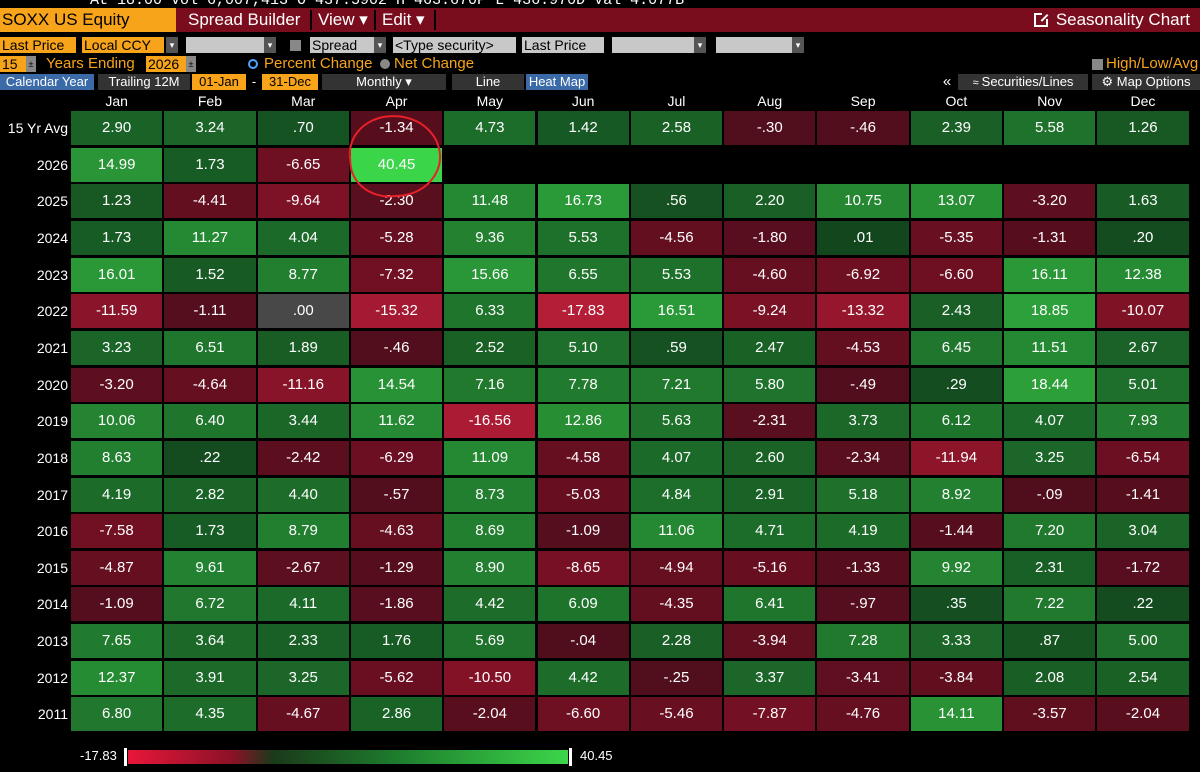  I want to click on heat-map-cell: 4.40, so click(303, 494).